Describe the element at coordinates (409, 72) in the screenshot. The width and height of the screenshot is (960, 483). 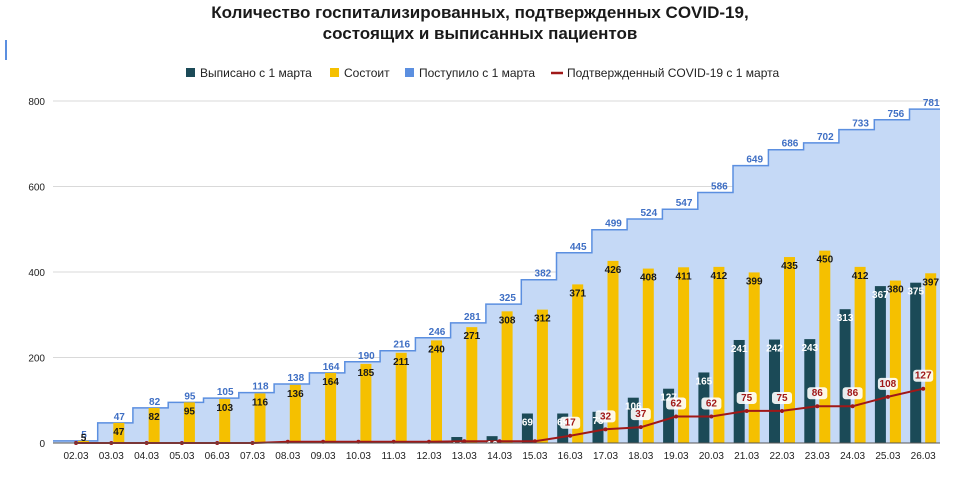
I see `legend-swatch-admitted` at that location.